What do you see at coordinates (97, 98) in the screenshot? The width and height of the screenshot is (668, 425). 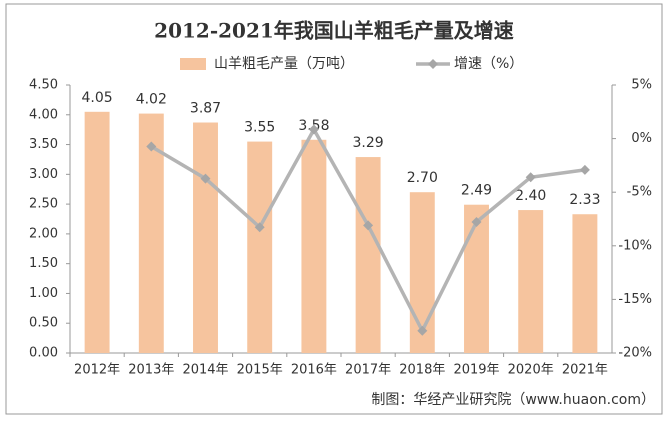 I see `value-label: 4.05` at bounding box center [97, 98].